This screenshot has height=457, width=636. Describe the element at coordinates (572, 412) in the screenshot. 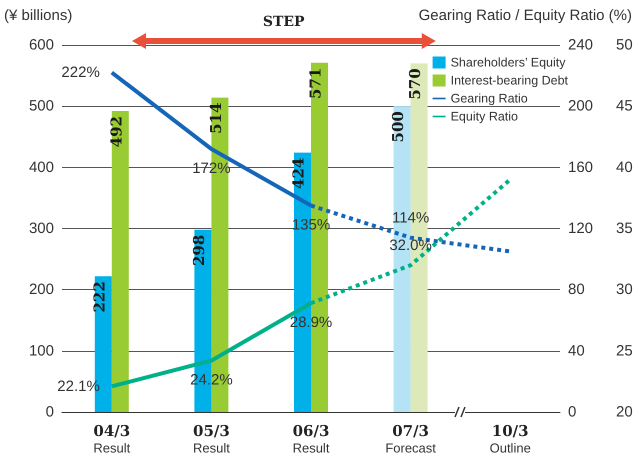

I see `y2-tick-label: 0` at that location.